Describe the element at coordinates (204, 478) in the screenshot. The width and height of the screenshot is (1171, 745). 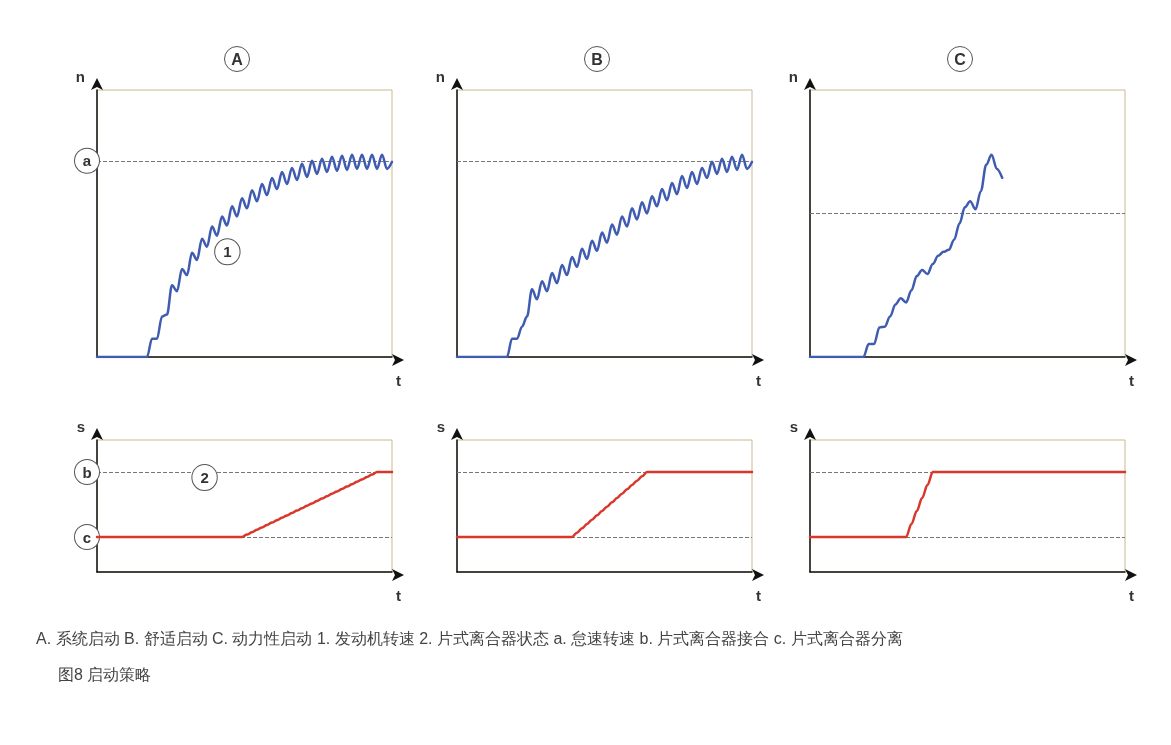
I see `annotation: 2` at that location.